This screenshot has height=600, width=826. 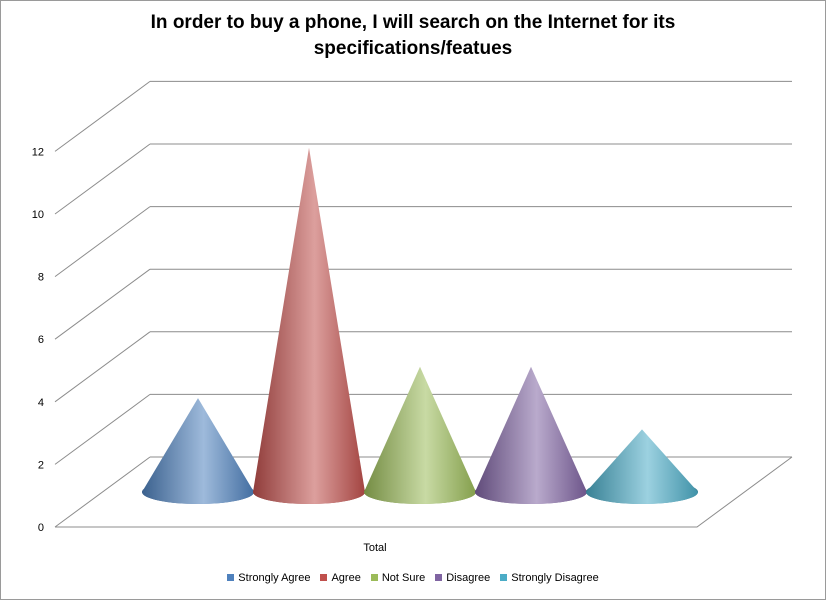 What do you see at coordinates (413, 48) in the screenshot?
I see `chart-title-line-2: specifications/featues` at bounding box center [413, 48].